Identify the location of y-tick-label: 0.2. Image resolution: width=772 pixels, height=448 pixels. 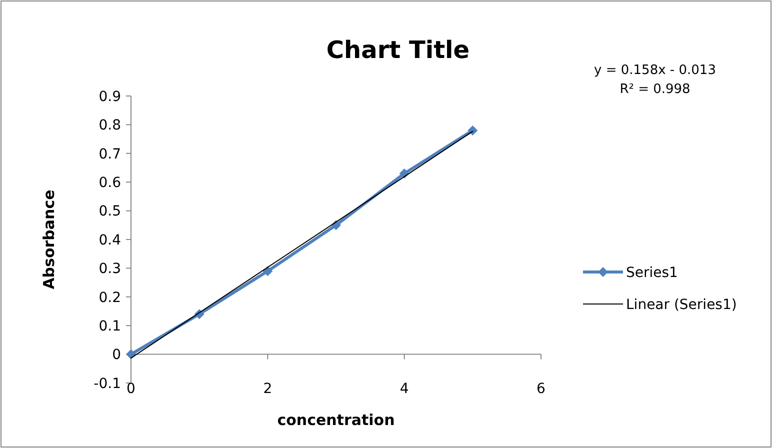
(109, 298).